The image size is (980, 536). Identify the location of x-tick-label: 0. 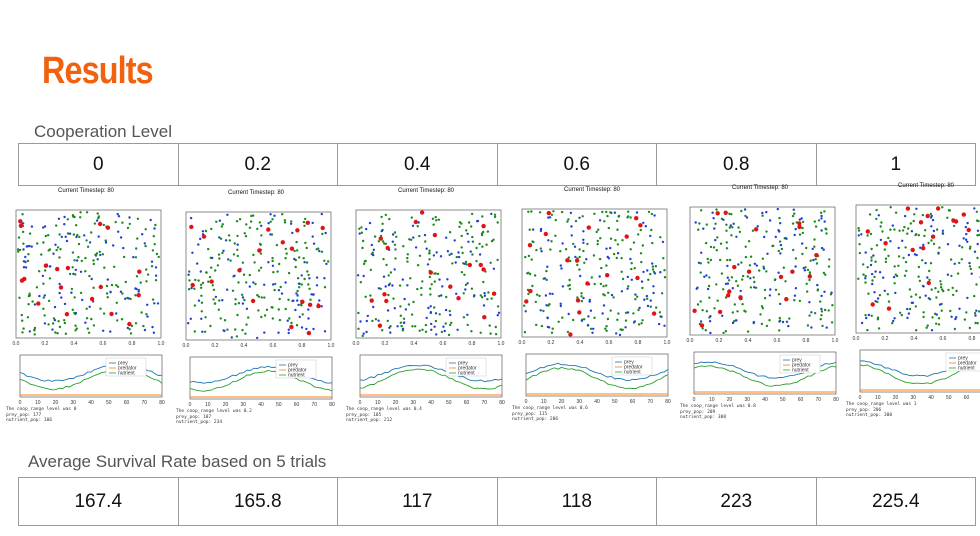
(526, 402).